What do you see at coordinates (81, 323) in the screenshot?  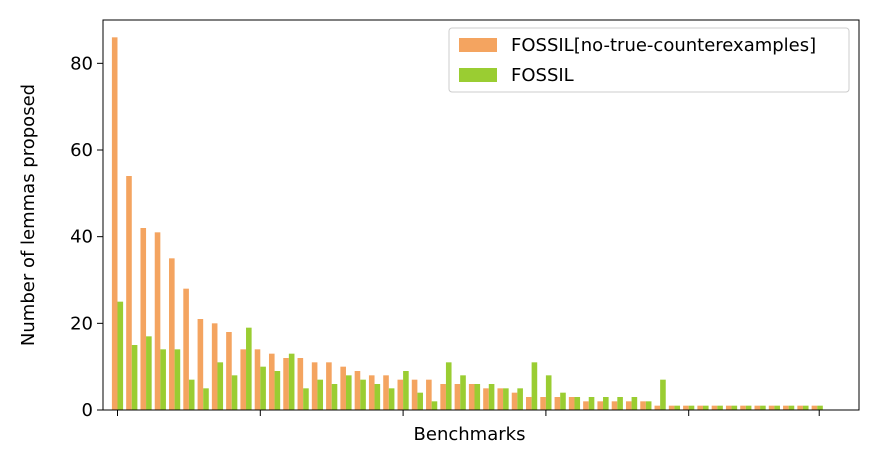 I see `y-tick-label: 20` at bounding box center [81, 323].